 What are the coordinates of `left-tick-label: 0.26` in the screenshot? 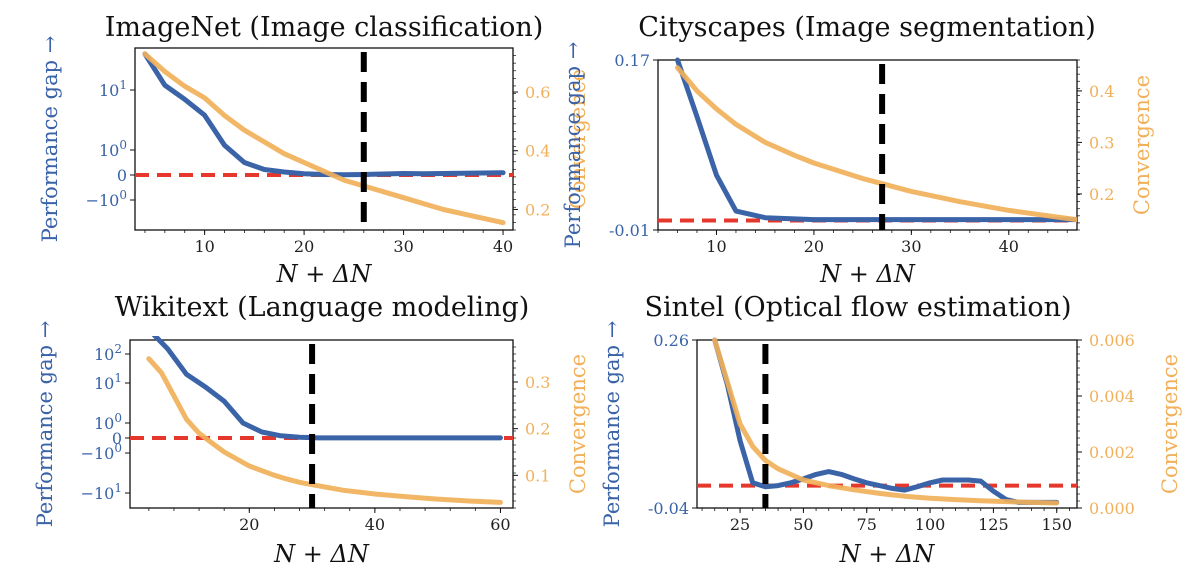 It's located at (671, 340).